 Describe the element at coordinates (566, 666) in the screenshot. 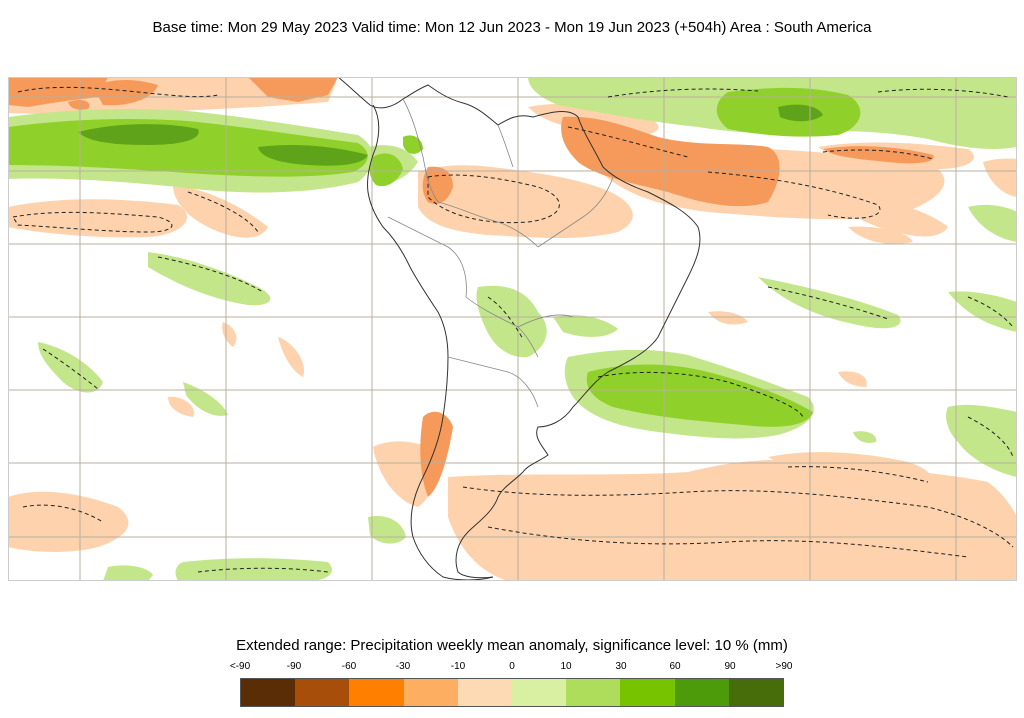

I see `legend-label: 10` at that location.